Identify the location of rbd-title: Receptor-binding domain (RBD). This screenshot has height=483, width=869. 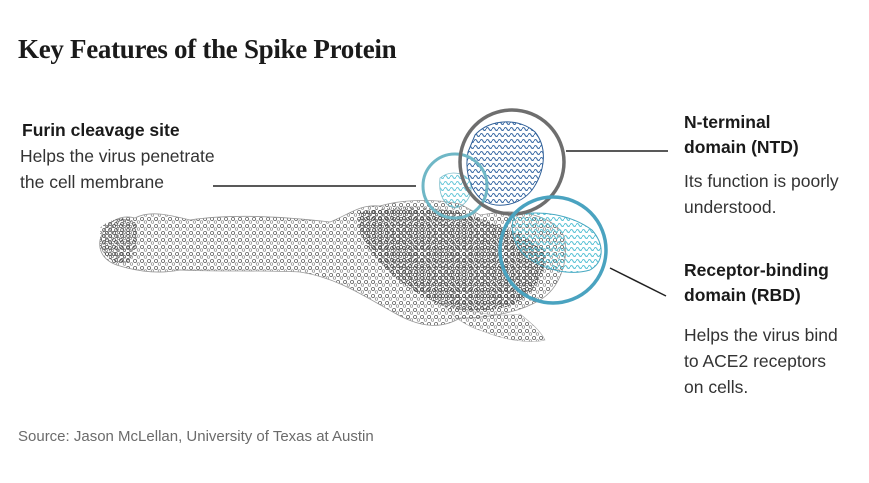
(756, 283).